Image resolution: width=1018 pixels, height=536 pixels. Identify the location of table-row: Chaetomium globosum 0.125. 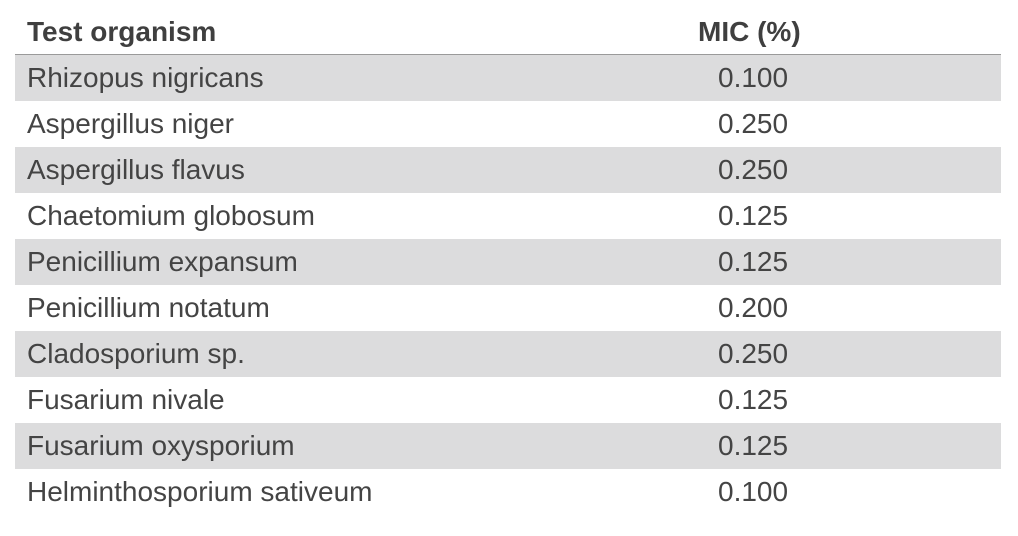
(508, 216).